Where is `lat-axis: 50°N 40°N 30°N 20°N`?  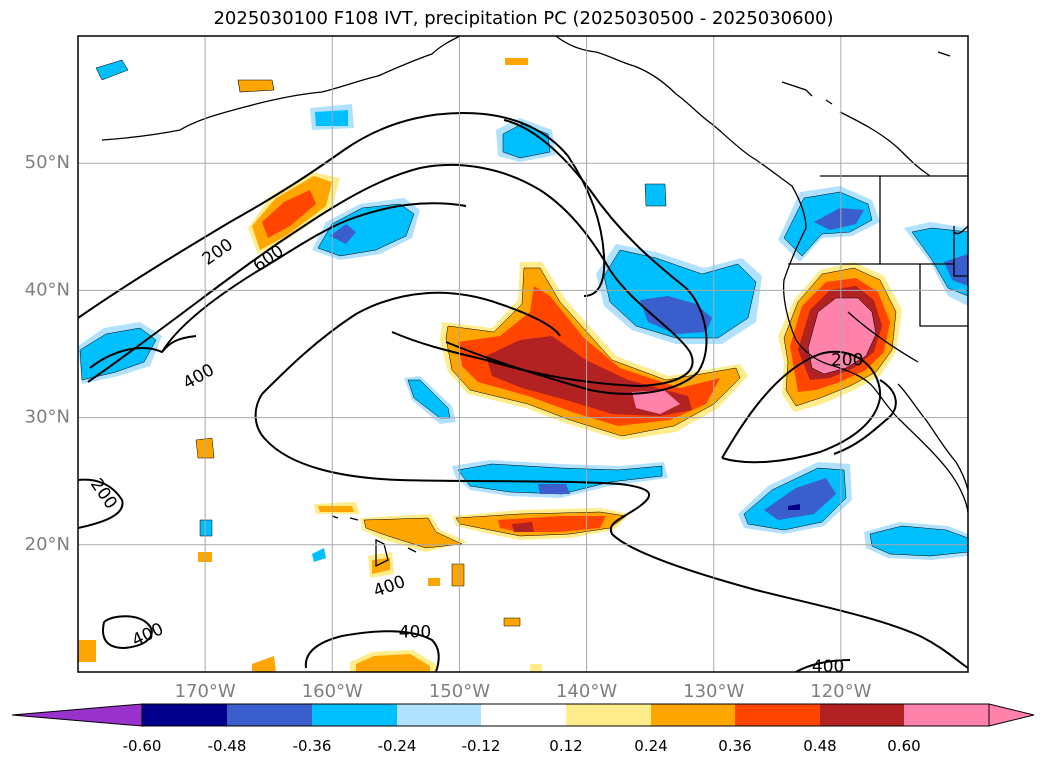
lat-axis: 50°N 40°N 30°N 20°N is located at coordinates (47, 353).